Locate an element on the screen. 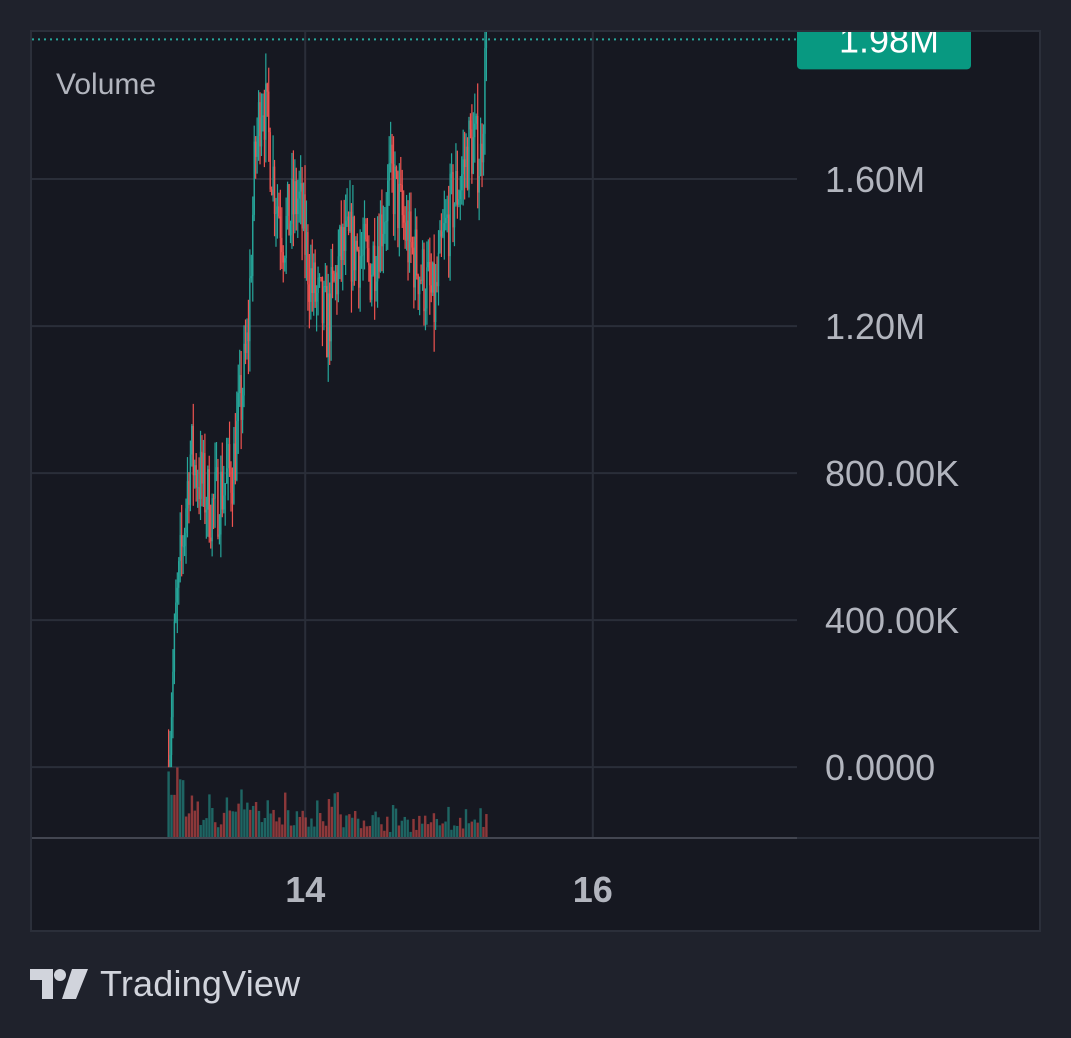 The width and height of the screenshot is (1071, 1038). y-tick-label: 400.00K is located at coordinates (892, 620).